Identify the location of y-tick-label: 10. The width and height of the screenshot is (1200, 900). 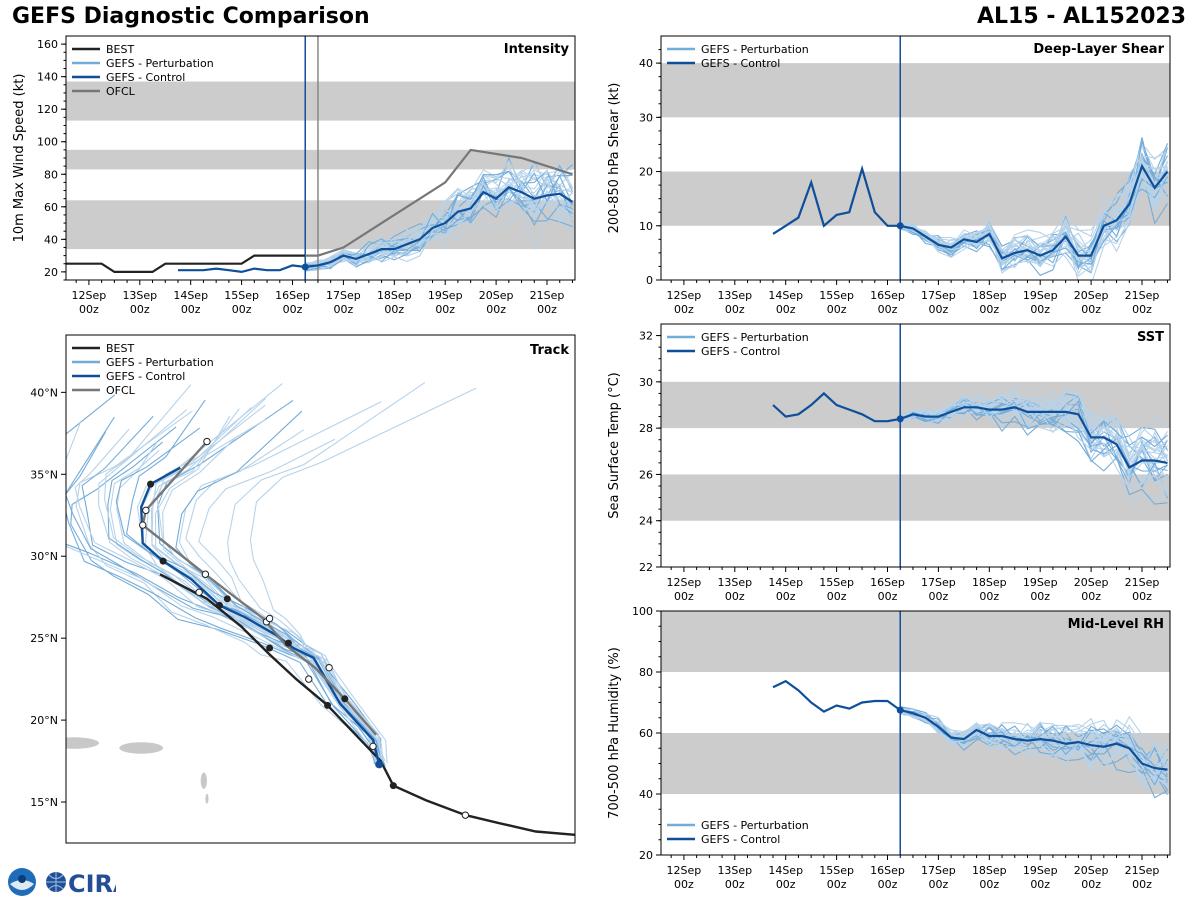
(646, 226).